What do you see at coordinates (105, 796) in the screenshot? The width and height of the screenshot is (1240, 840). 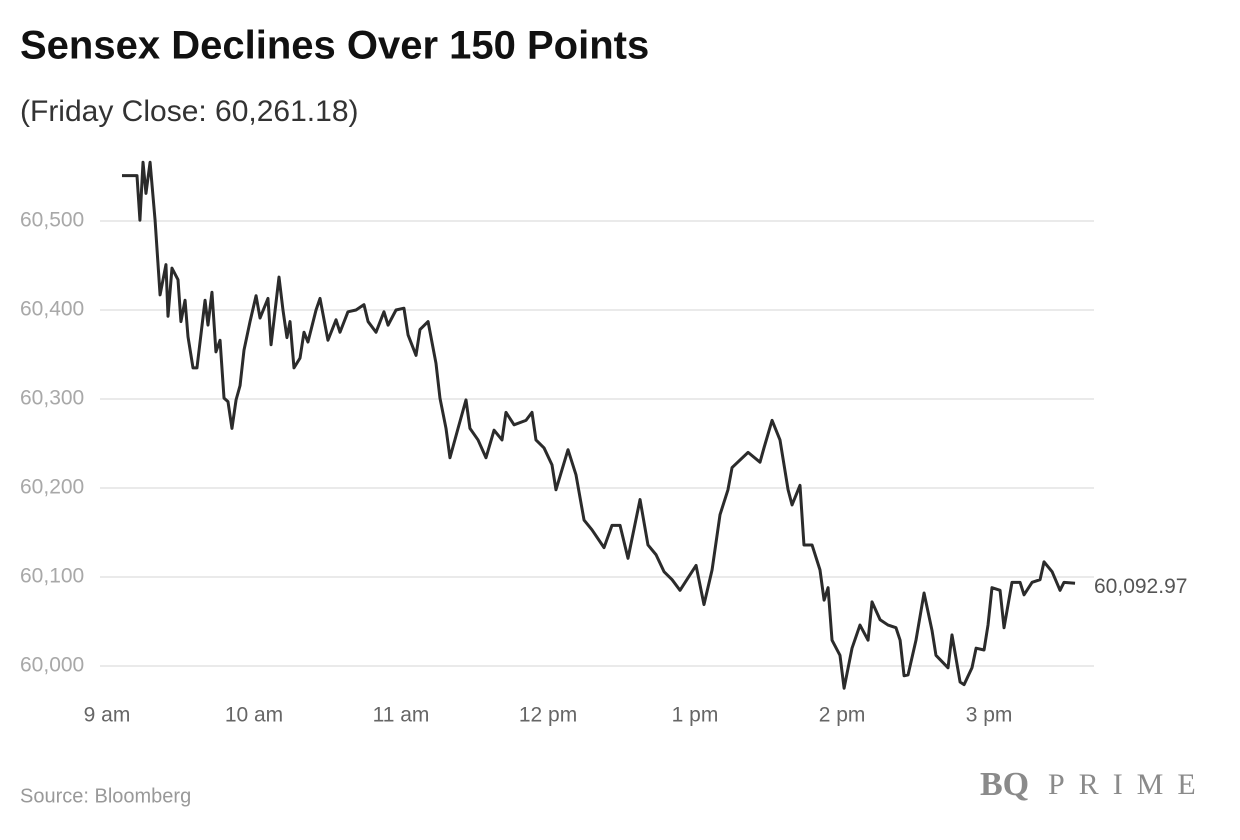 I see `source: Source: Bloomberg` at bounding box center [105, 796].